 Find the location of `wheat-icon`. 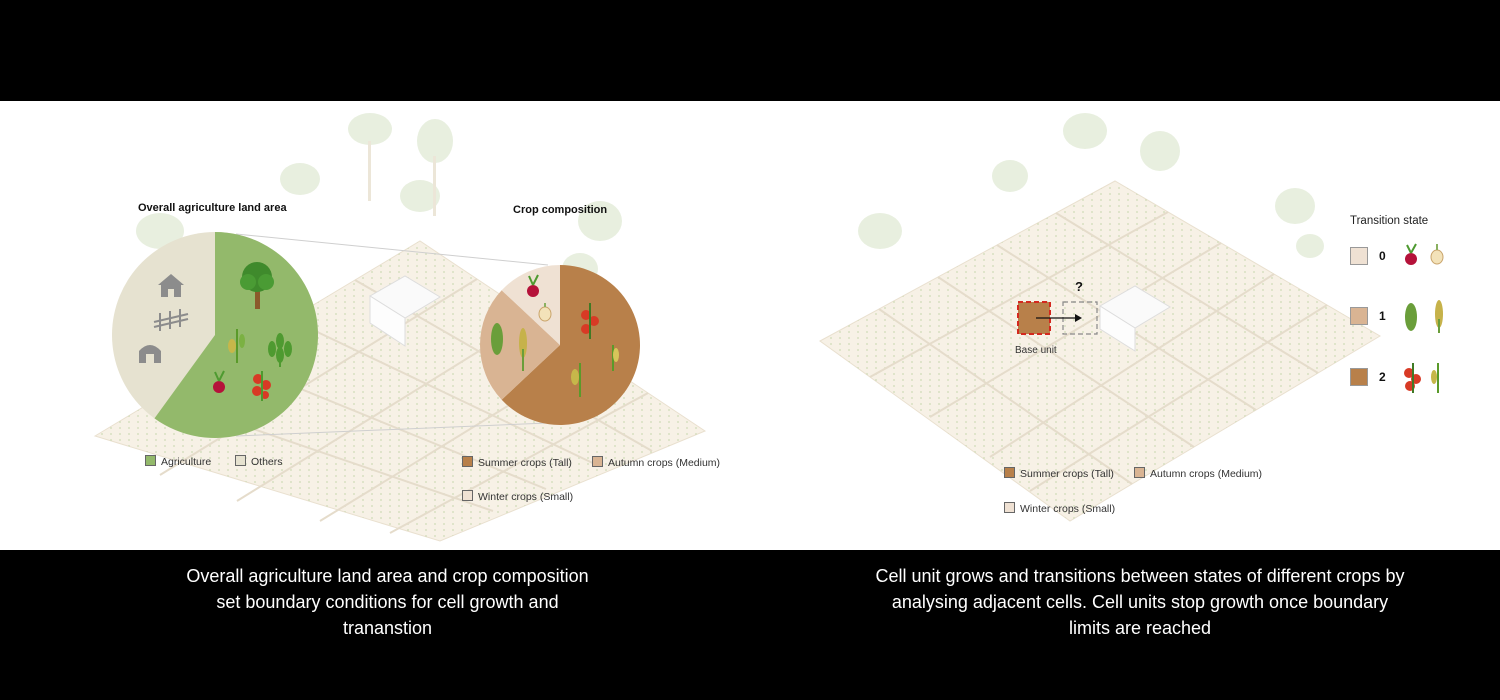

wheat-icon is located at coordinates (280, 350).